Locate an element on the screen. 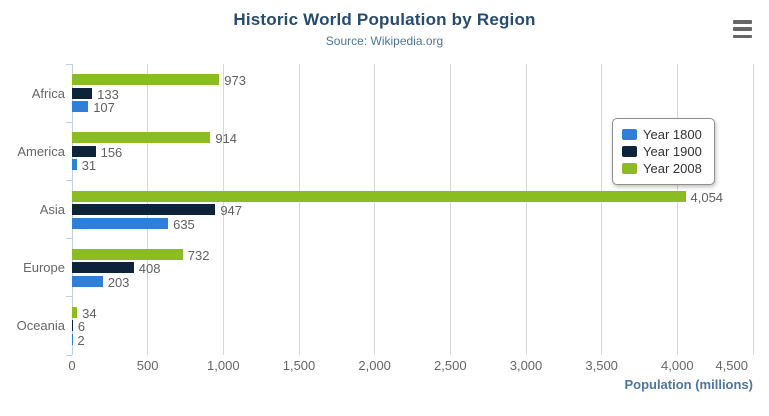 The image size is (769, 416). bar-year-1800-america is located at coordinates (74, 165).